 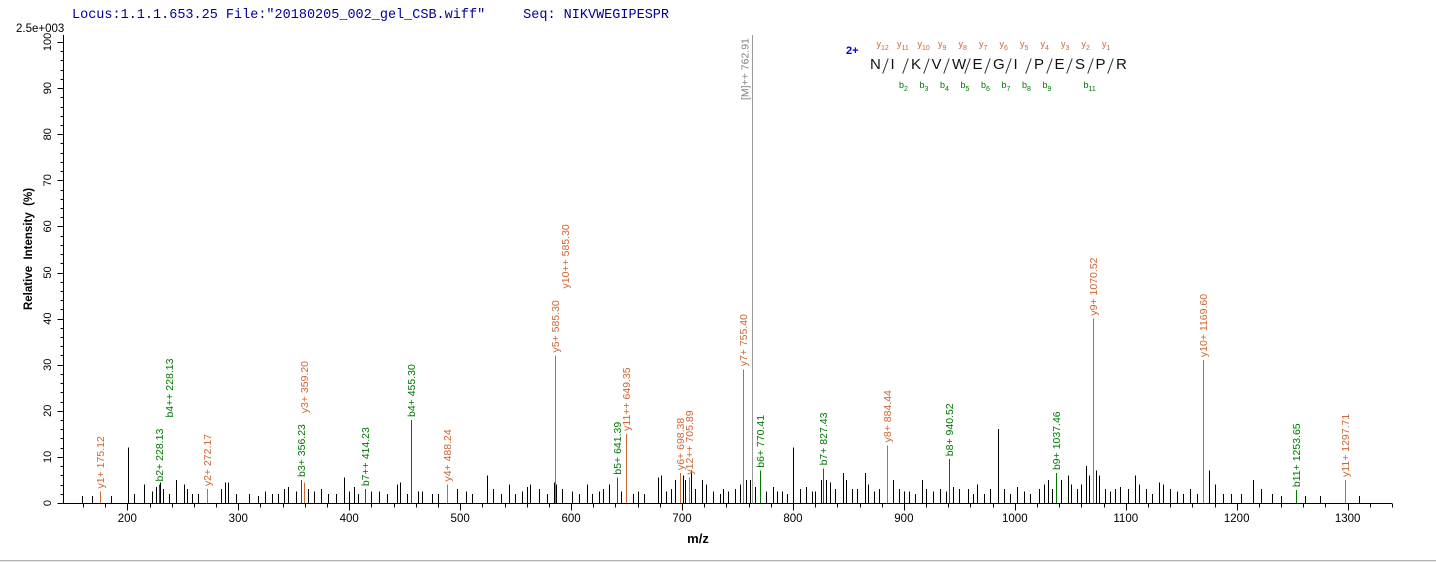 I want to click on y-tick-label: 40, so click(x=48, y=318).